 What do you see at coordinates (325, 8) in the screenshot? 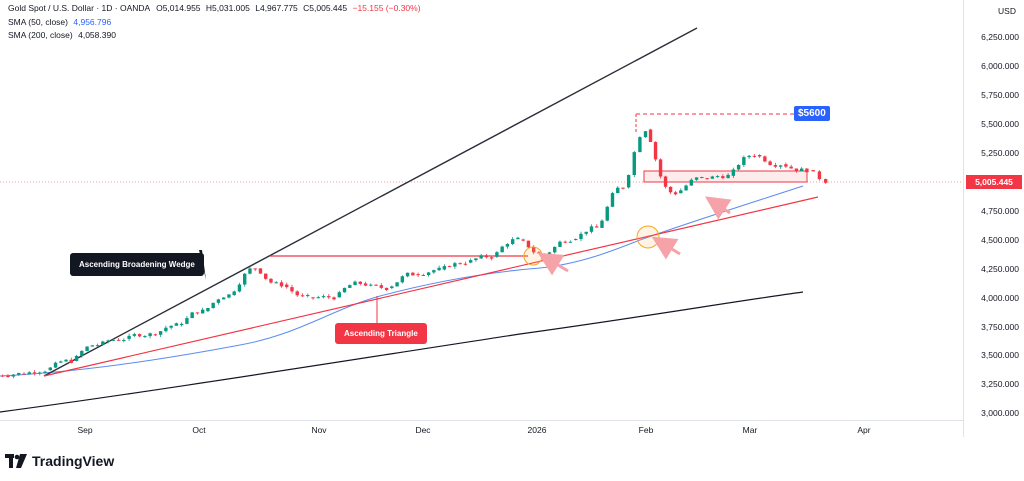
I see `legend-close: C5,005.445` at bounding box center [325, 8].